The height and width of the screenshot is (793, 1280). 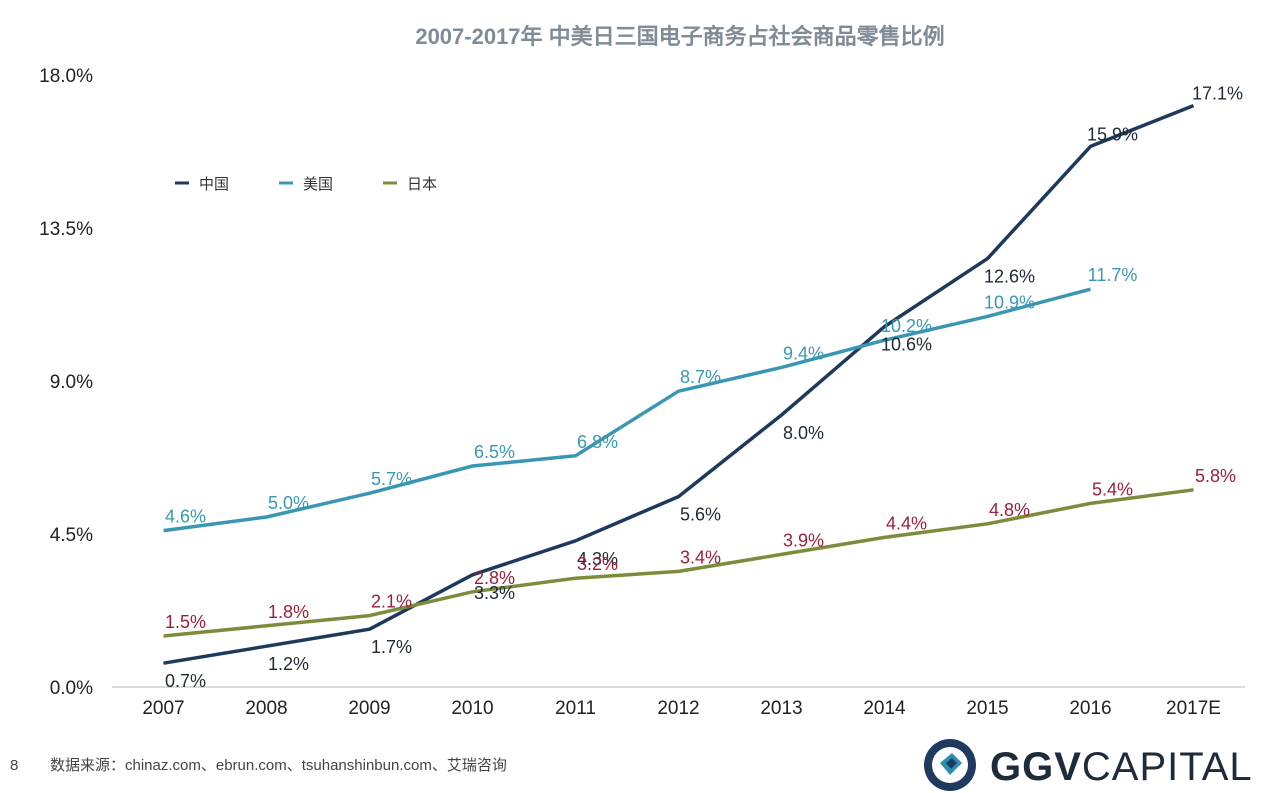 What do you see at coordinates (163, 708) in the screenshot?
I see `x-tick-label: 2007` at bounding box center [163, 708].